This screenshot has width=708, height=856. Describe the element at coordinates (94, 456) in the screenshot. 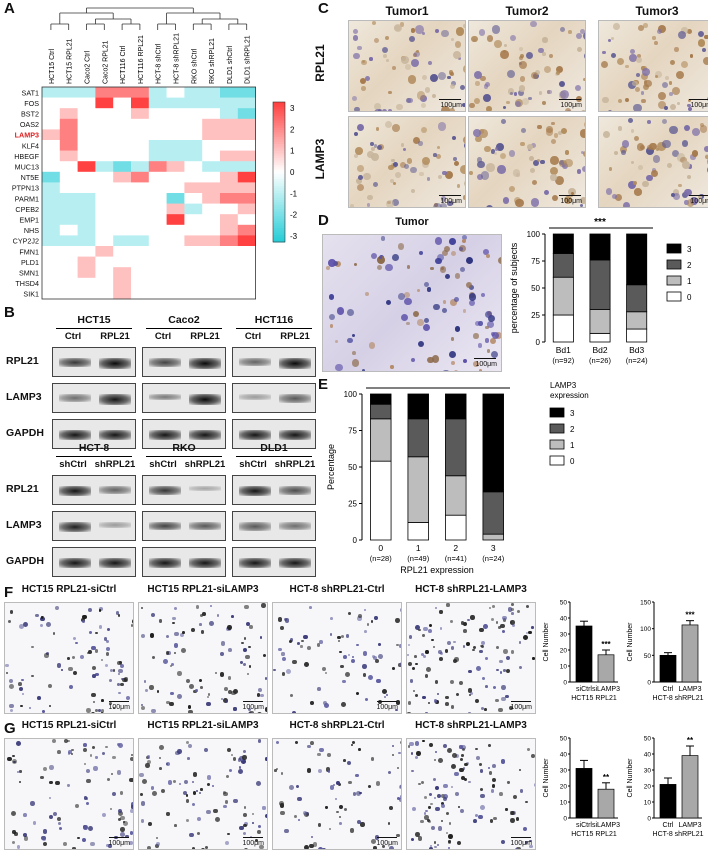

I see `group-underline` at that location.